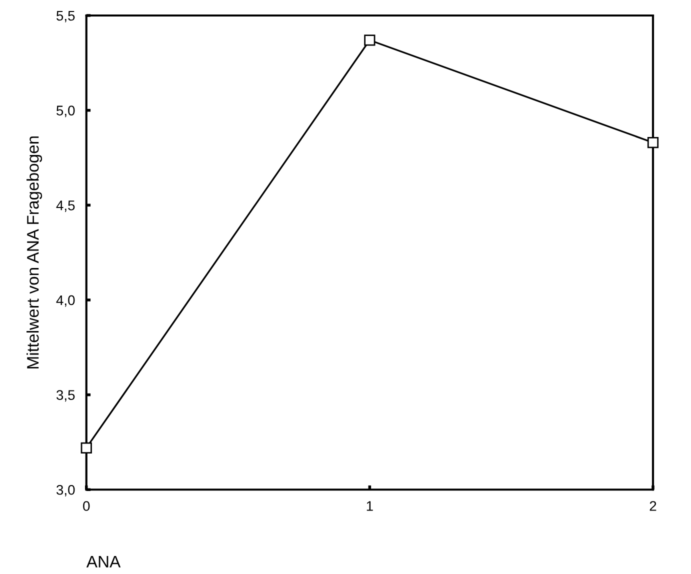 Image resolution: width=691 pixels, height=574 pixels. Describe the element at coordinates (369, 506) in the screenshot. I see `x-tick-label: 1` at that location.